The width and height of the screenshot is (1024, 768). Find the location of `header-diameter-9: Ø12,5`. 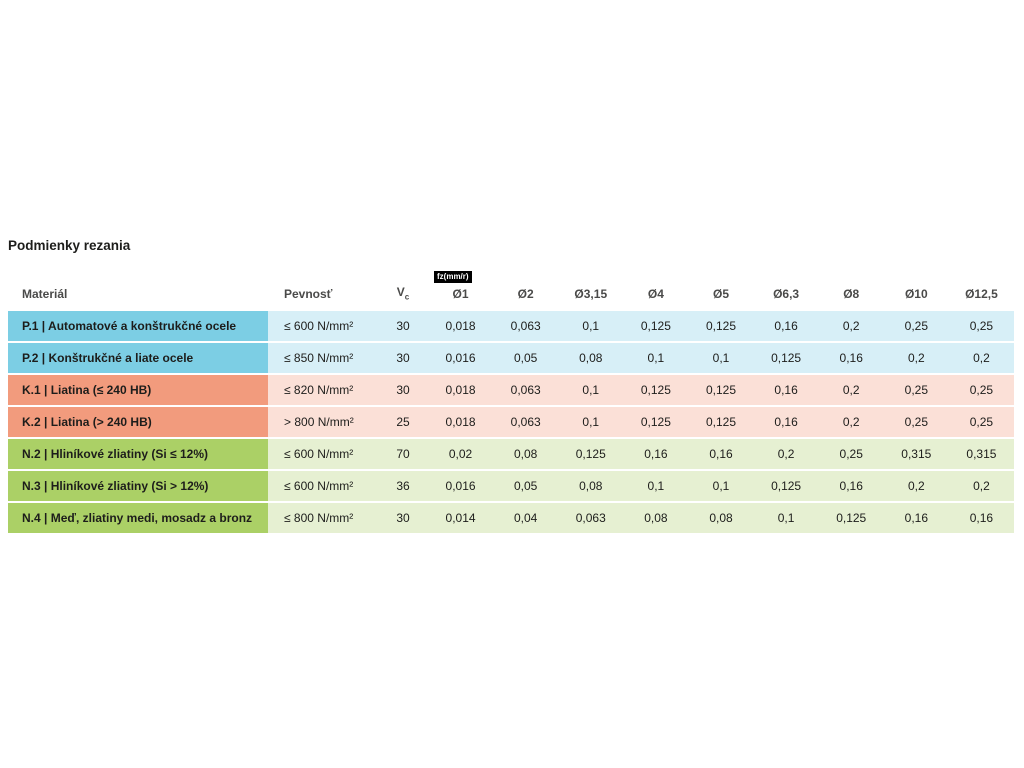

header-diameter-9: Ø12,5 is located at coordinates (981, 294).